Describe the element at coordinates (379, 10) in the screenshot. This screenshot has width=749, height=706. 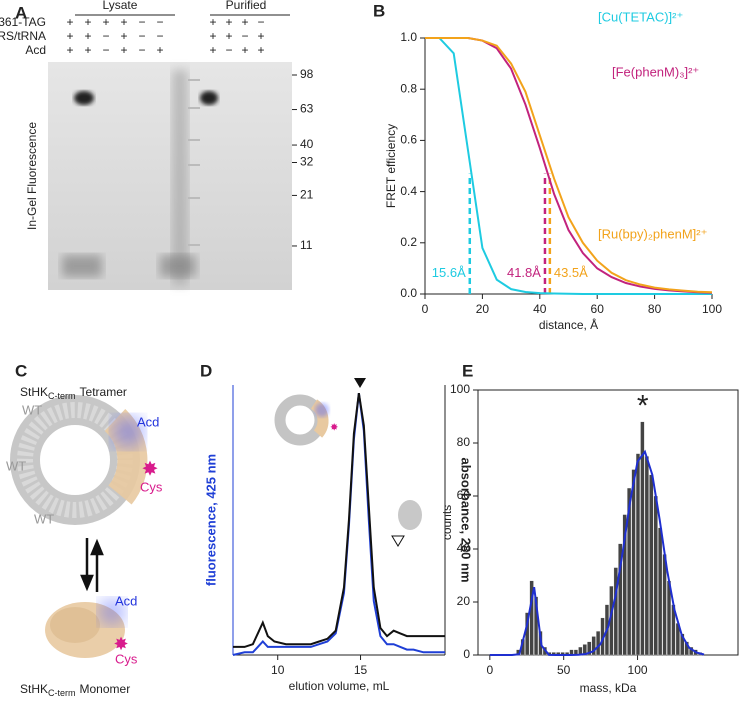
I see `panel-label: B` at that location.